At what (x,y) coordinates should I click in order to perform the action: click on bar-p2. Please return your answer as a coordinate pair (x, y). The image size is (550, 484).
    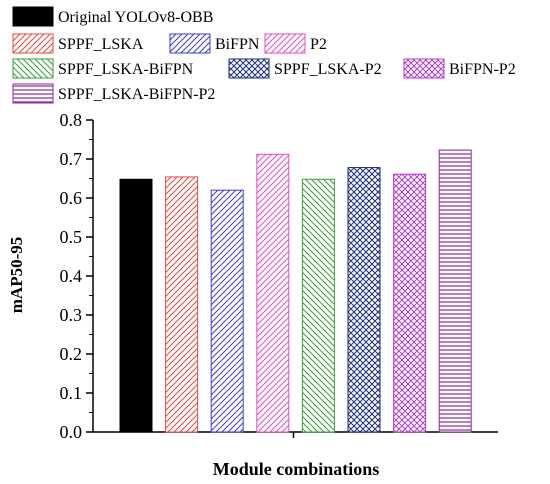
    Looking at the image, I should click on (273, 293).